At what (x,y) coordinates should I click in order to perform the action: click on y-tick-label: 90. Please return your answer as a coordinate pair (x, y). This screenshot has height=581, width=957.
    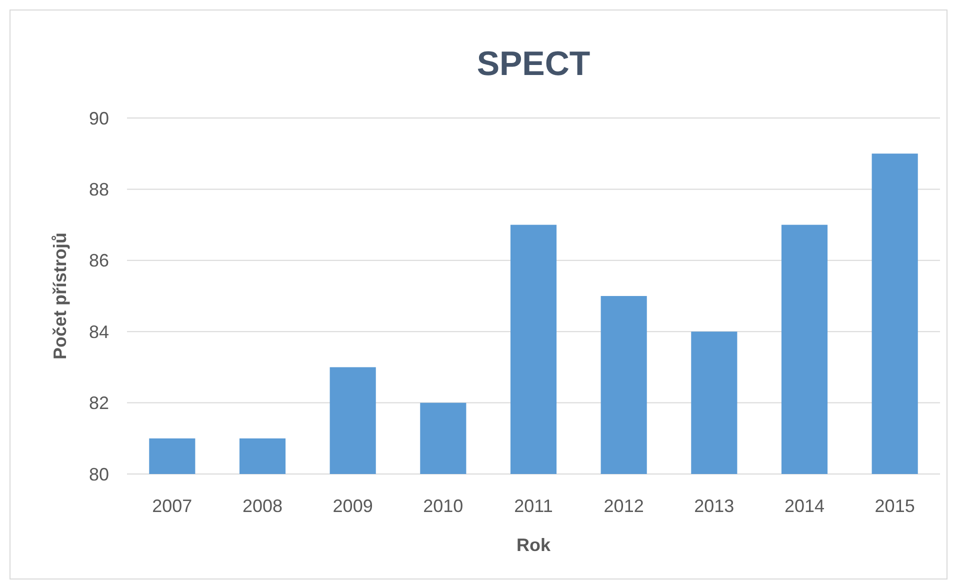
    Looking at the image, I should click on (98, 118).